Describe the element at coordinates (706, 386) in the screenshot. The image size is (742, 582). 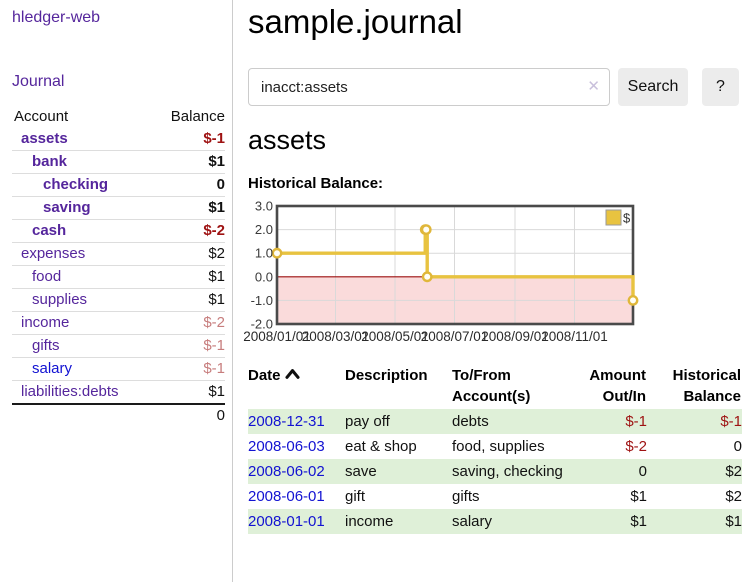
I see `register-header-balance: Historical Balance` at that location.